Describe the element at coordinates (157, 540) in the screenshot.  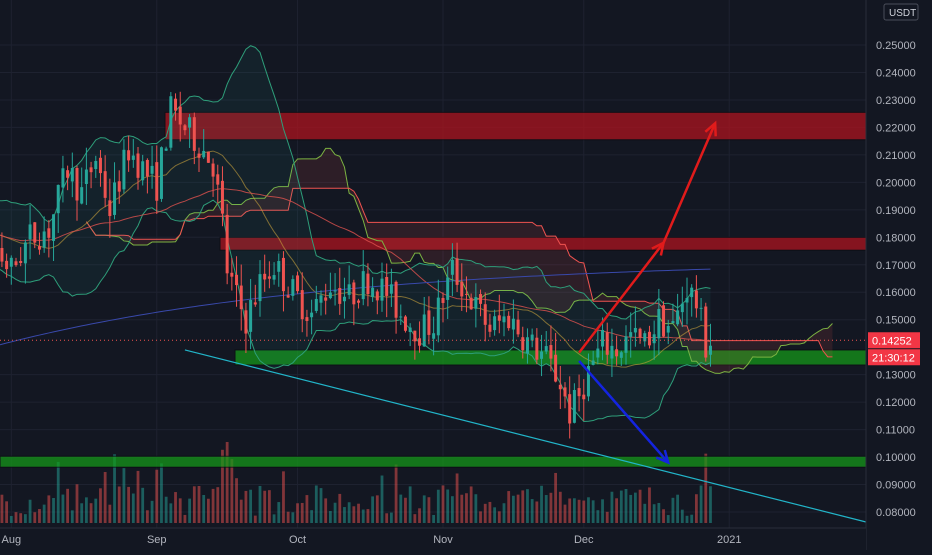
I see `x-tick-label: Sep` at that location.